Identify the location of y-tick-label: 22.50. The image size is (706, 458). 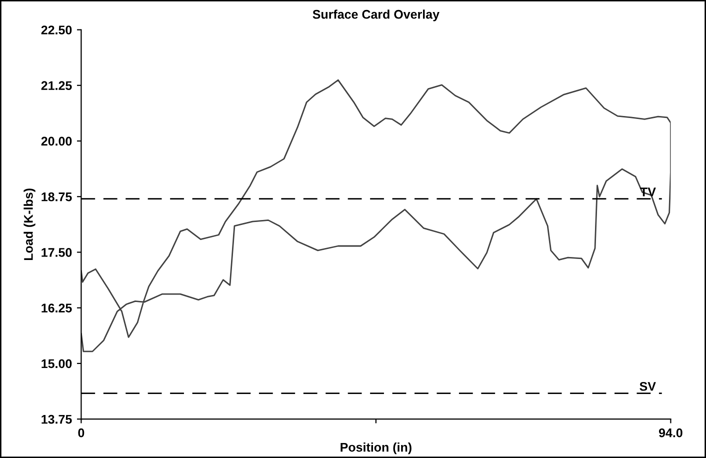
(56, 30).